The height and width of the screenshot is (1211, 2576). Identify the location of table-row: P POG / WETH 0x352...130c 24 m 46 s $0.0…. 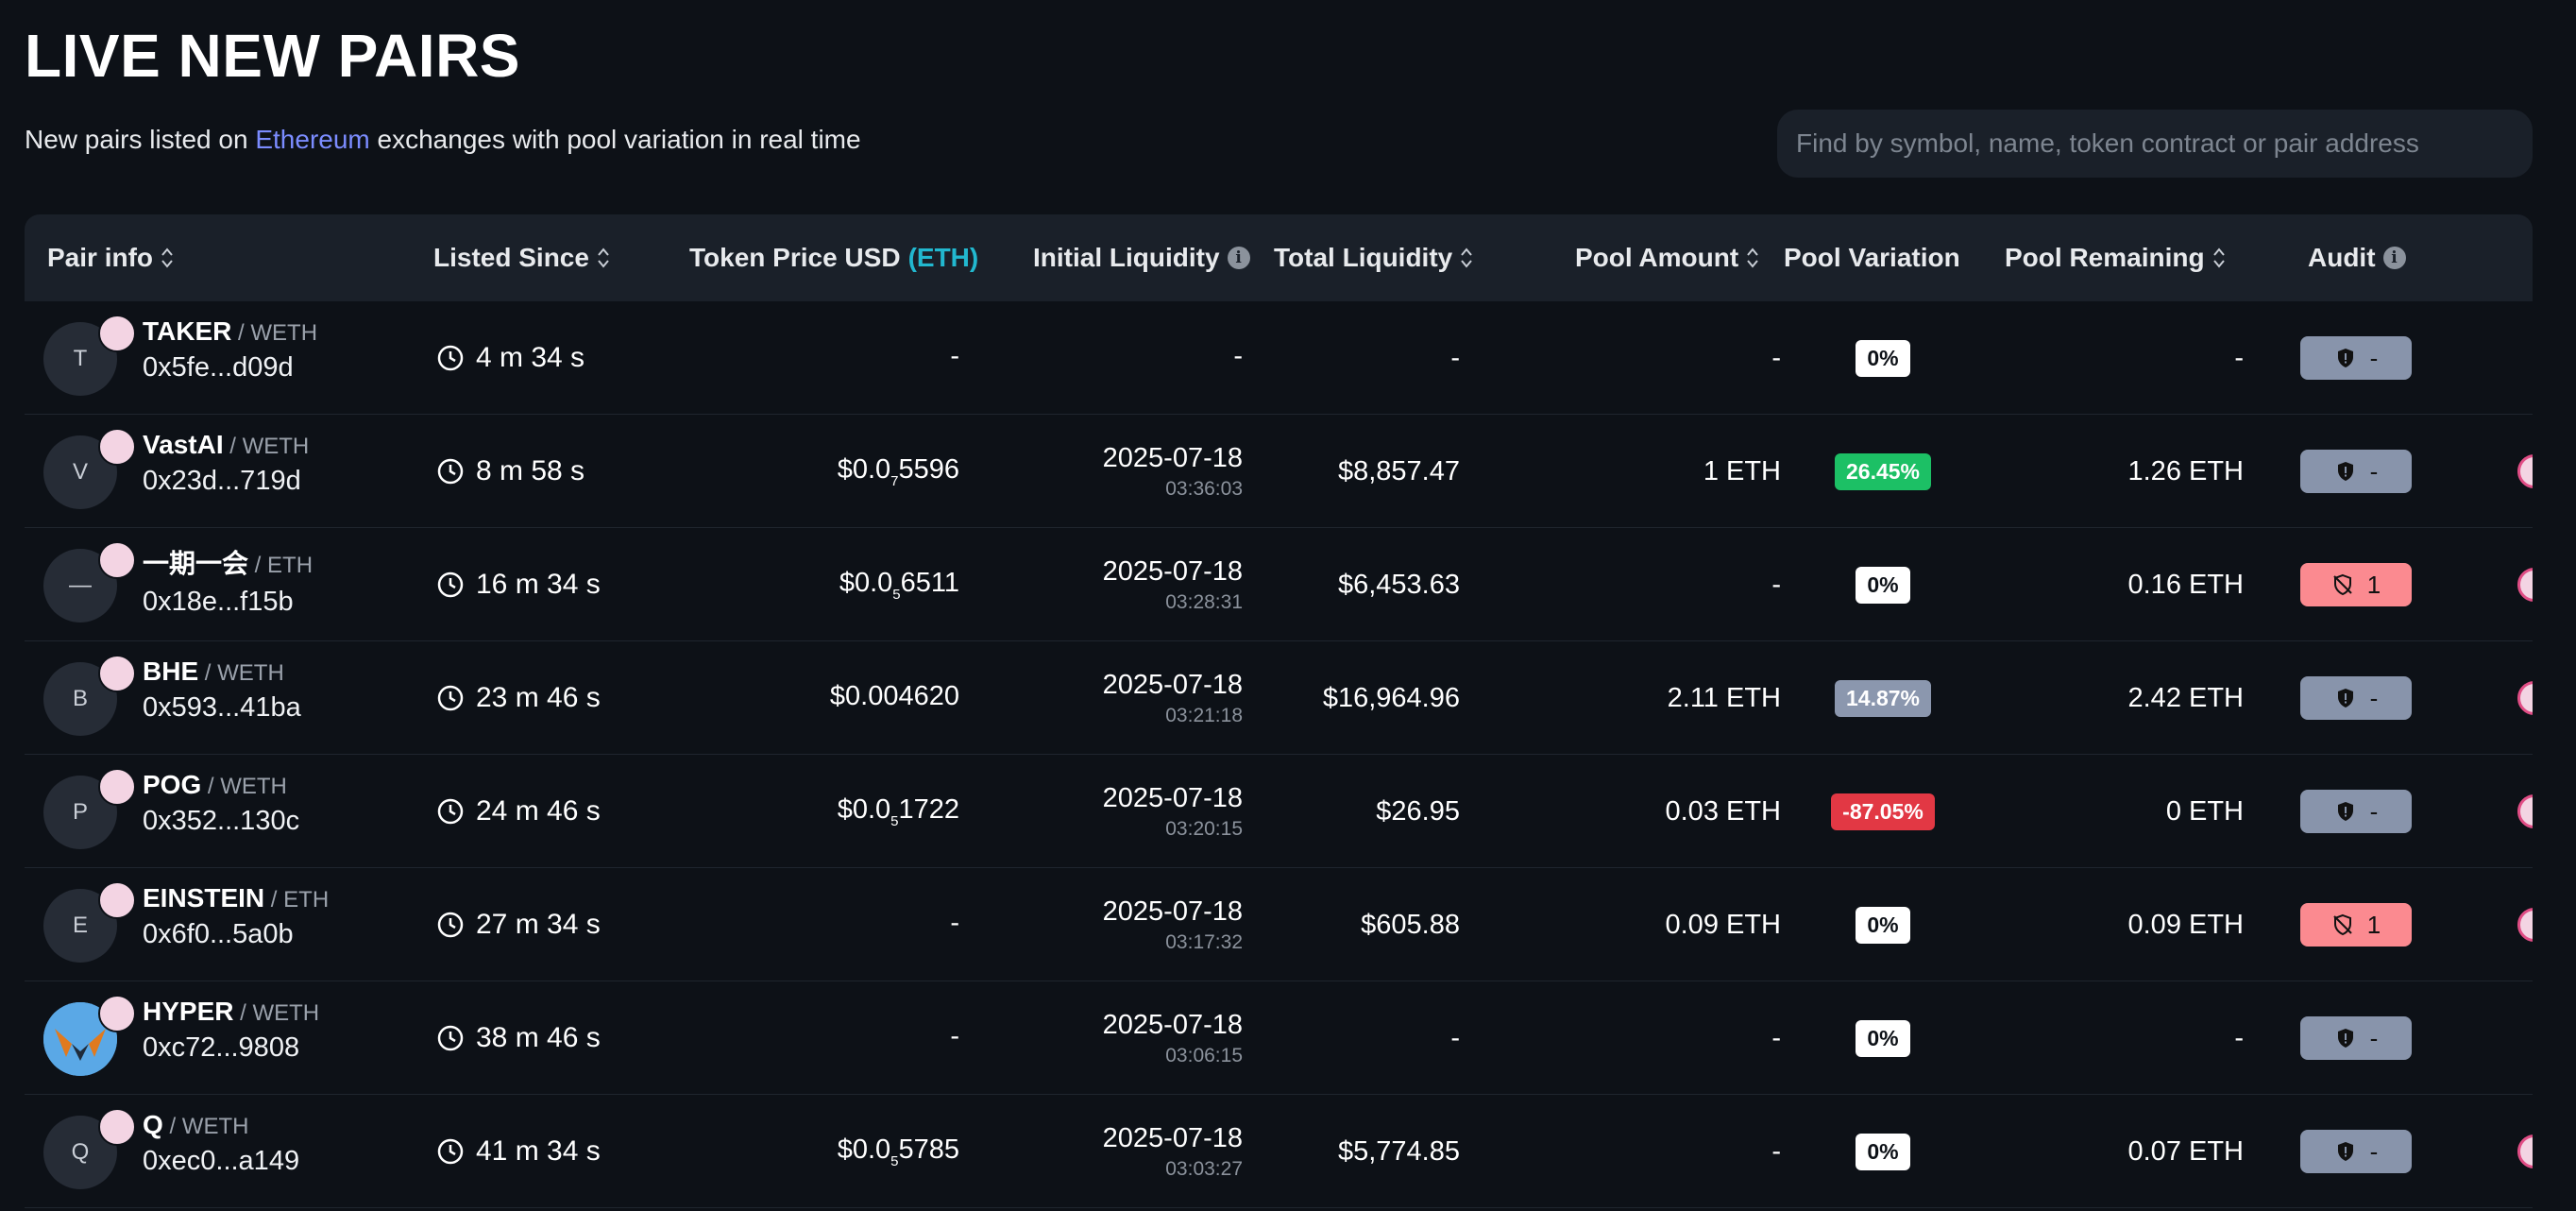
(1279, 811).